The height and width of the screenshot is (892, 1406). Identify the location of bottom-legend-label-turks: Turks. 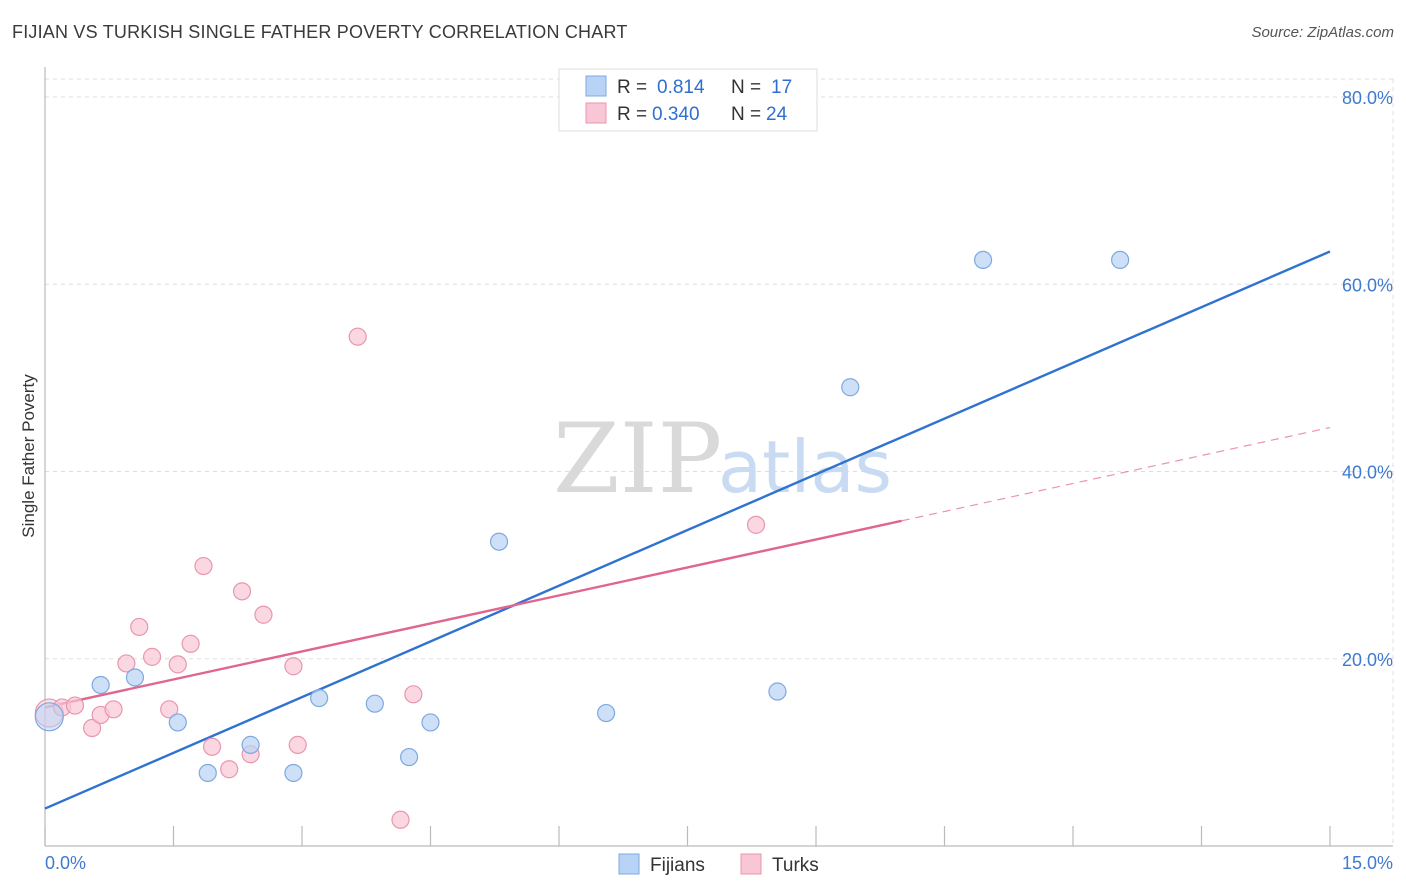
(795, 865).